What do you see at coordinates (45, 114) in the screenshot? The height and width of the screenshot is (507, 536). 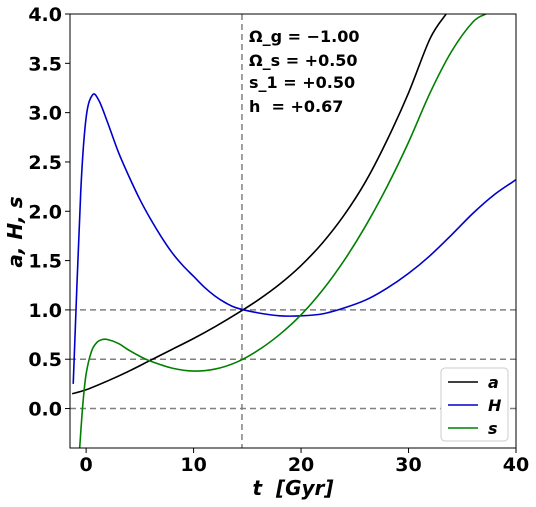 I see `y-tick-label: 3.0` at bounding box center [45, 114].